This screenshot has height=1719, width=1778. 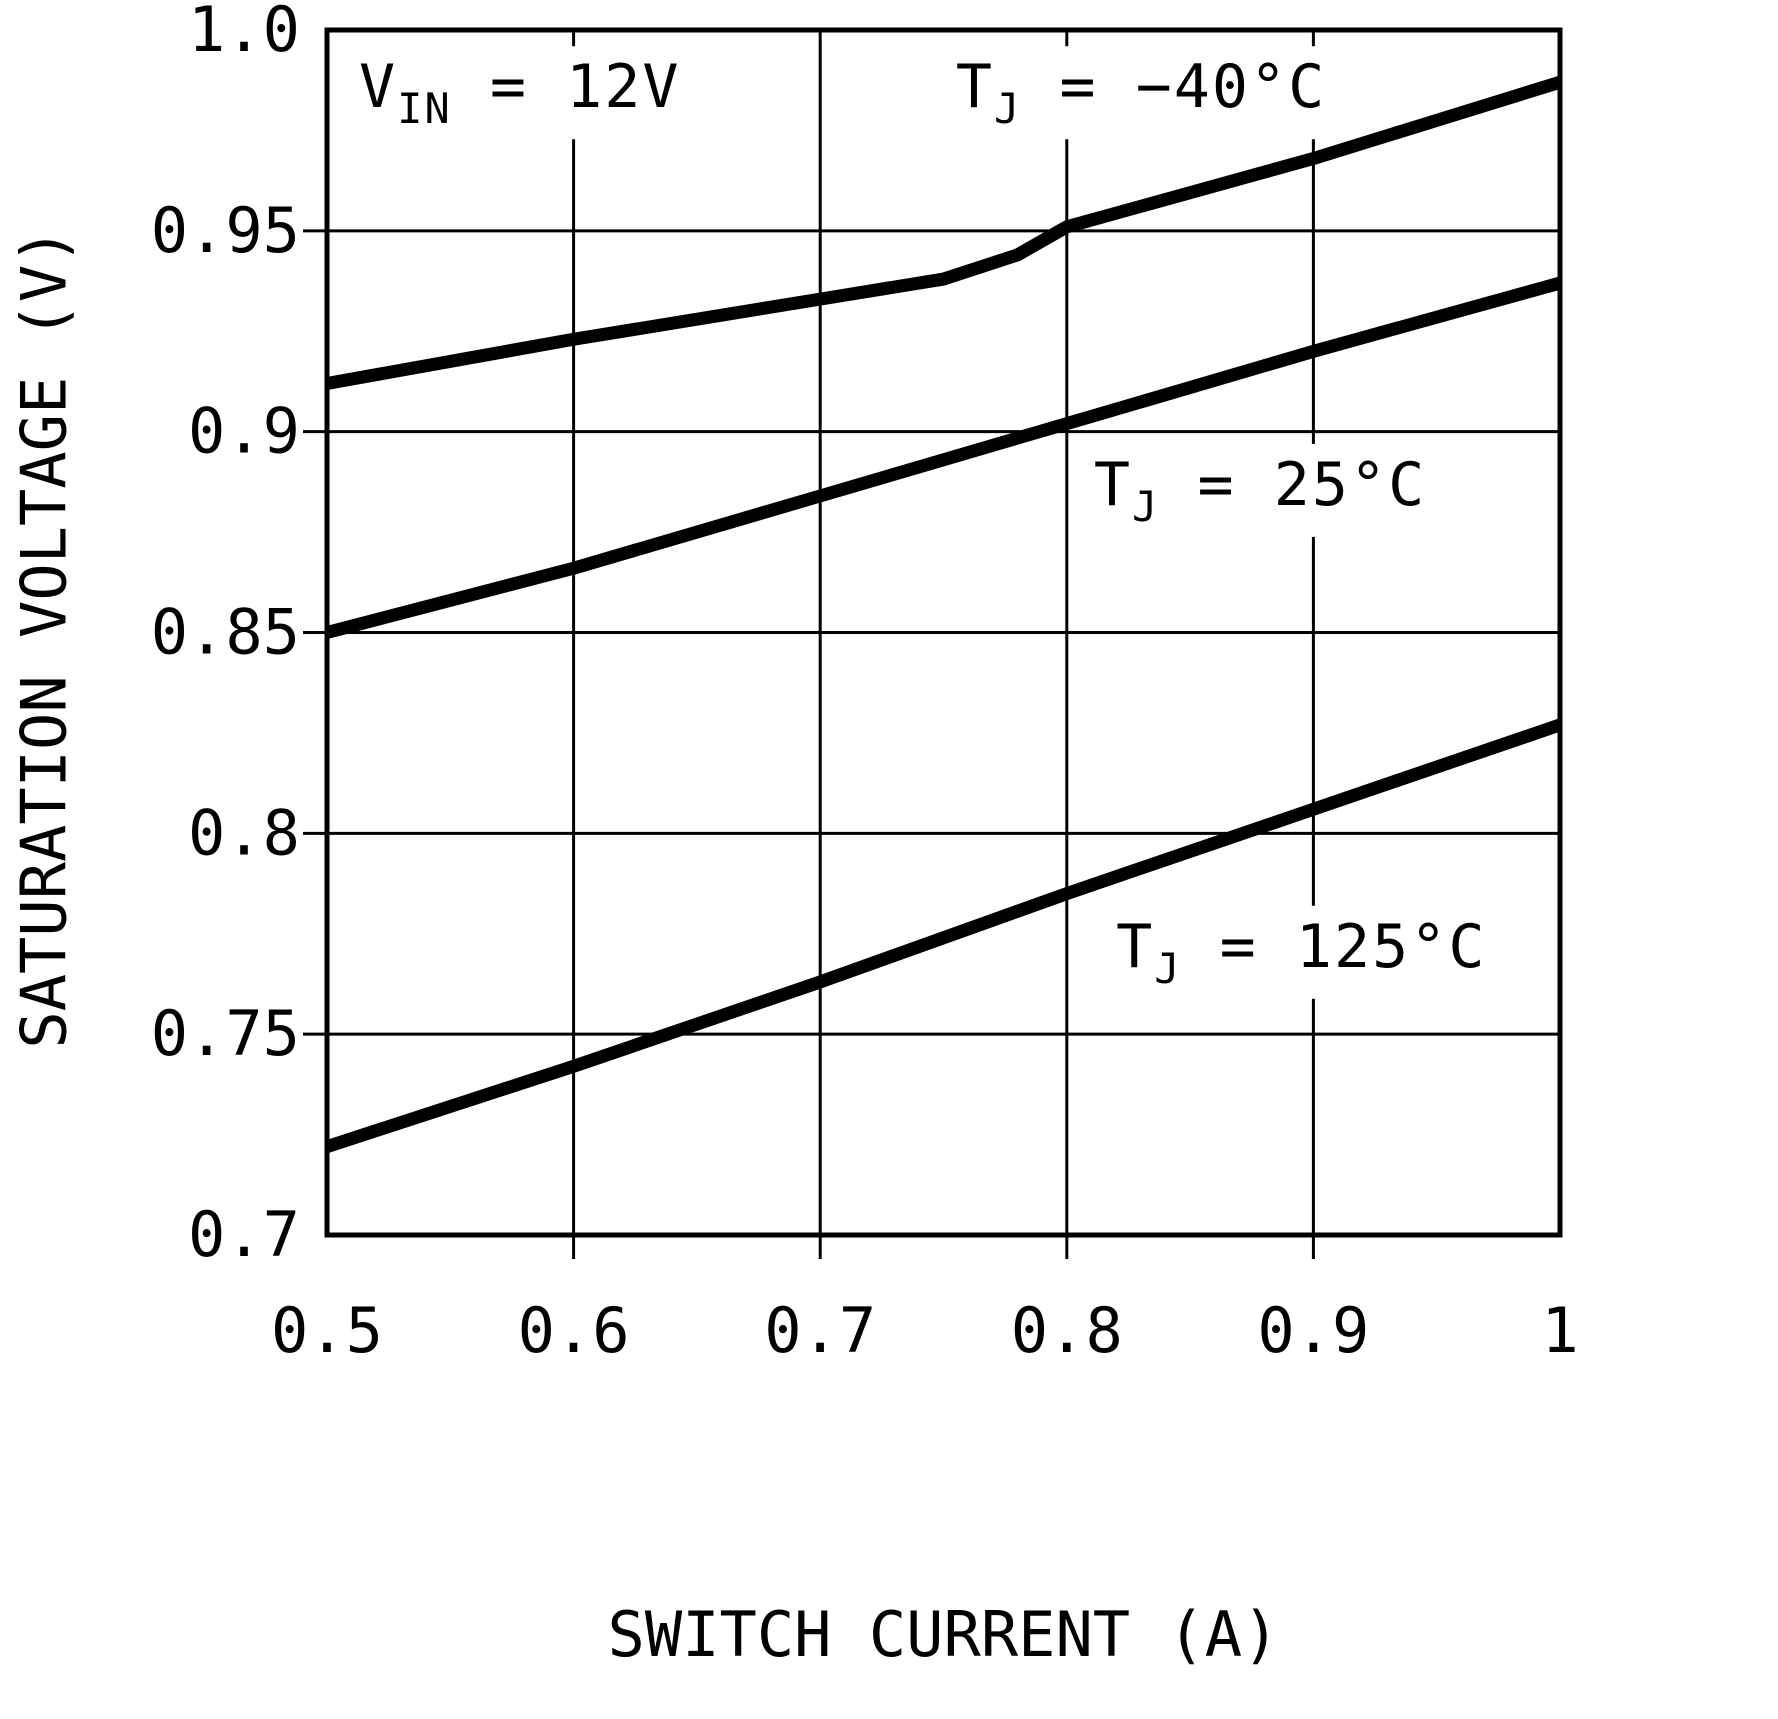 I want to click on annotation-bg-vin, so click(x=520, y=93).